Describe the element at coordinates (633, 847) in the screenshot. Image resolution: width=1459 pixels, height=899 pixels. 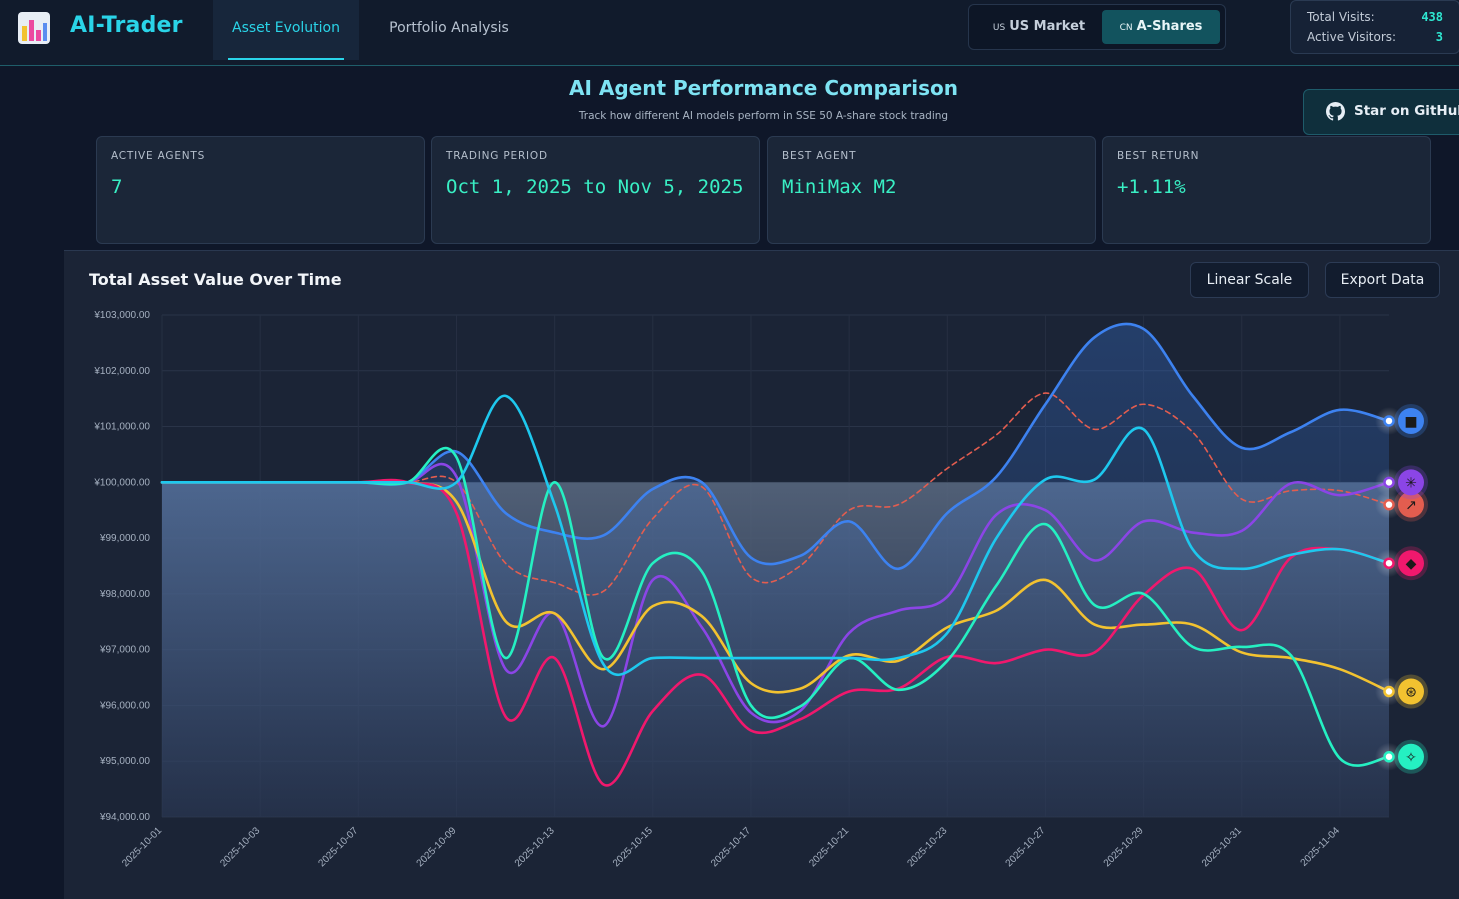
I see `x-tick-label: 2025-10-15` at that location.